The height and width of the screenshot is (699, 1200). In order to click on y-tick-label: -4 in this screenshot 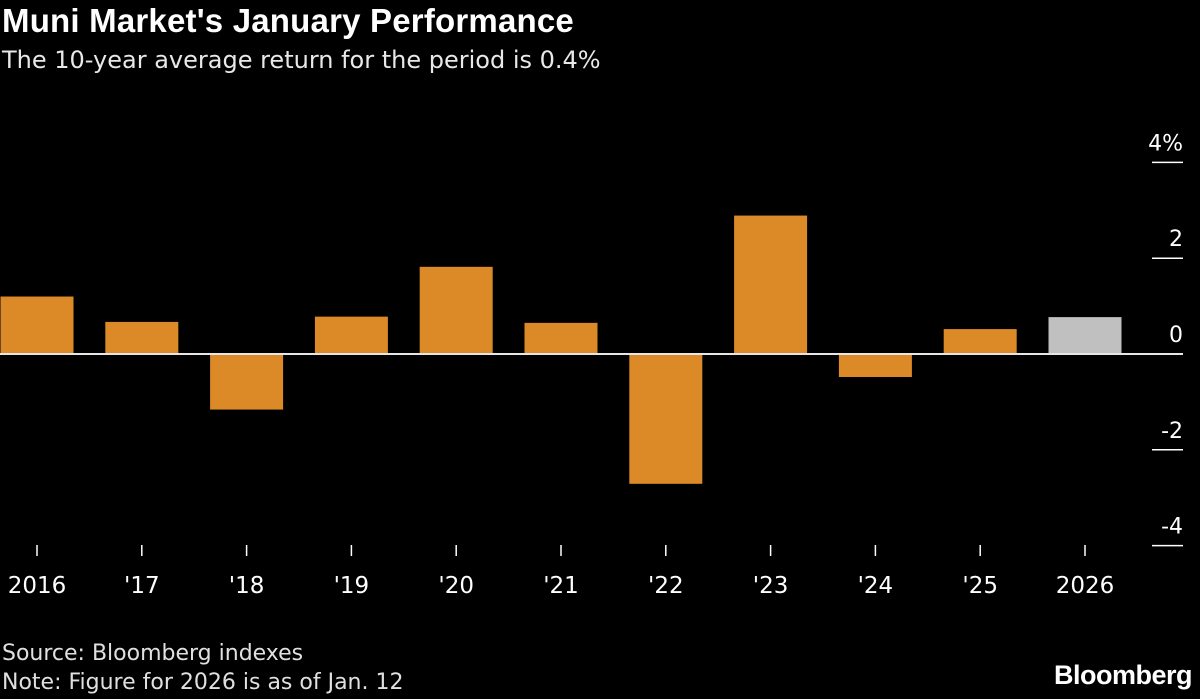, I will do `click(1172, 527)`.